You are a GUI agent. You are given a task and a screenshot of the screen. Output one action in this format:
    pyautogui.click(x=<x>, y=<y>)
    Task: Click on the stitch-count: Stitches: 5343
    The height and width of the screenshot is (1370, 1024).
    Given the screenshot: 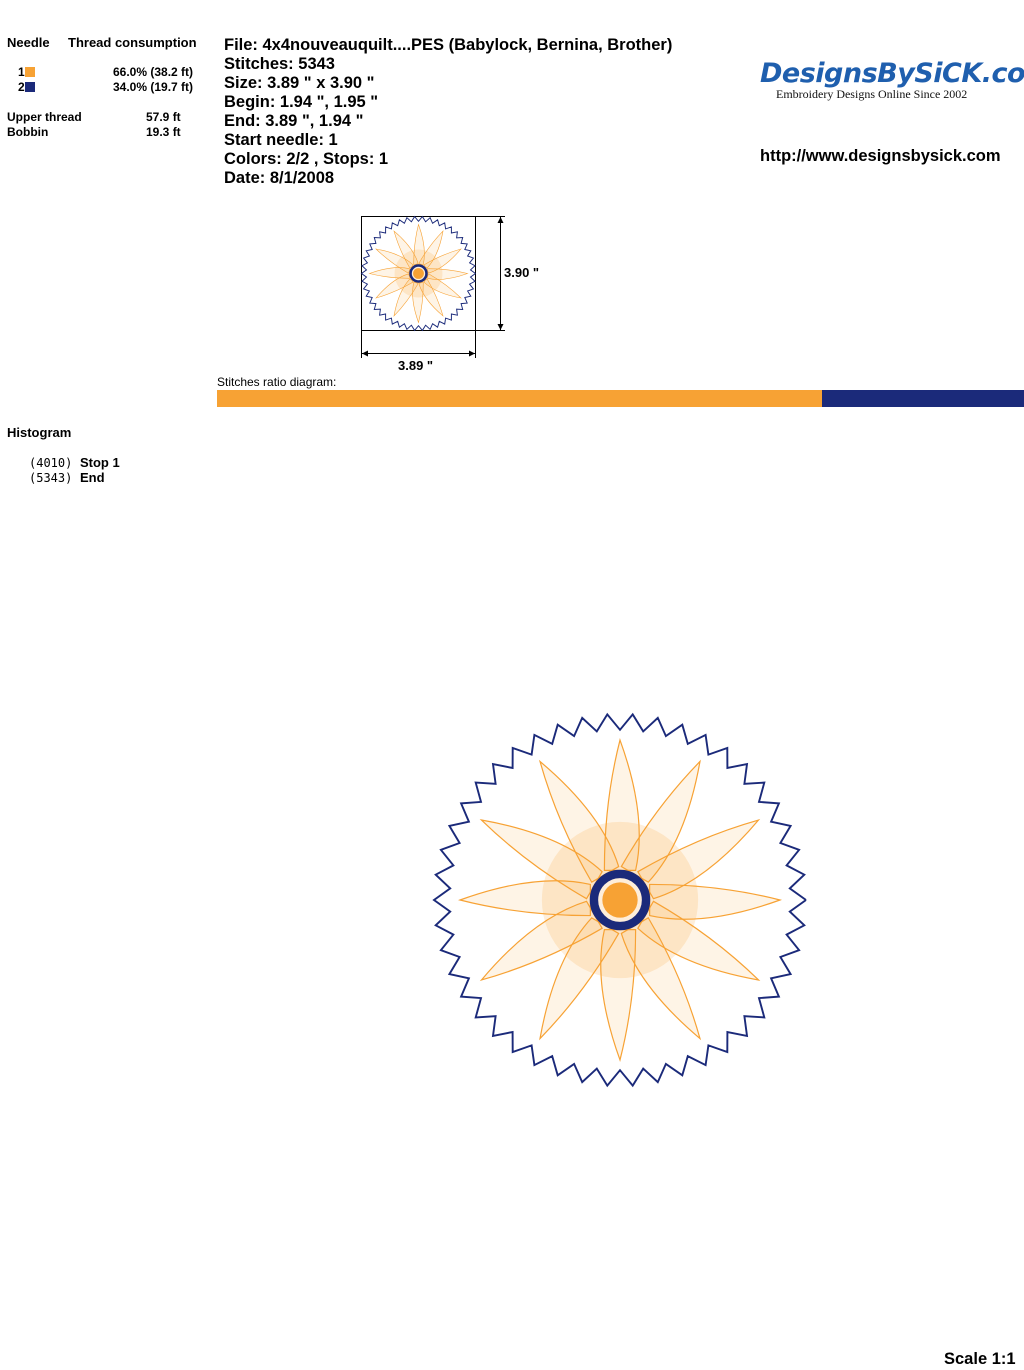 What is the action you would take?
    pyautogui.click(x=279, y=64)
    